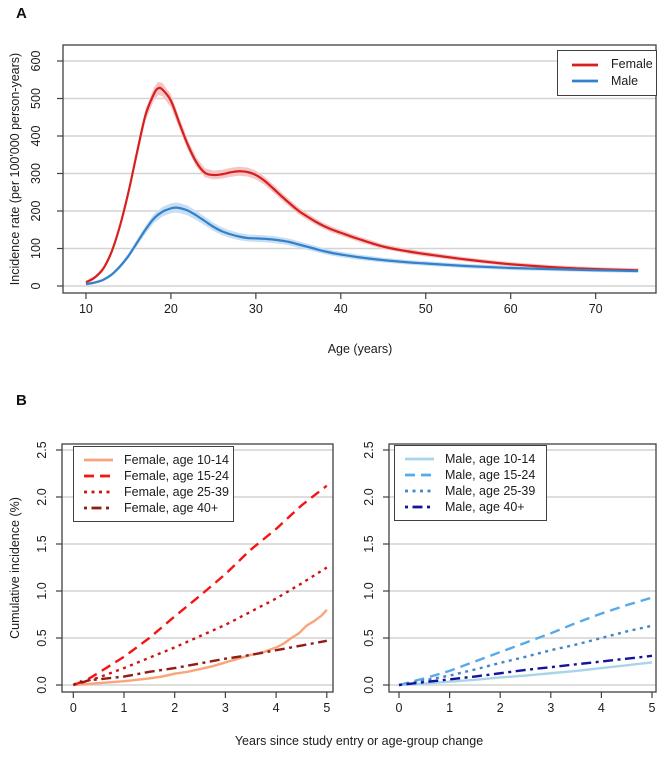 The height and width of the screenshot is (758, 660). I want to click on x-tick-label: 10, so click(86, 309).